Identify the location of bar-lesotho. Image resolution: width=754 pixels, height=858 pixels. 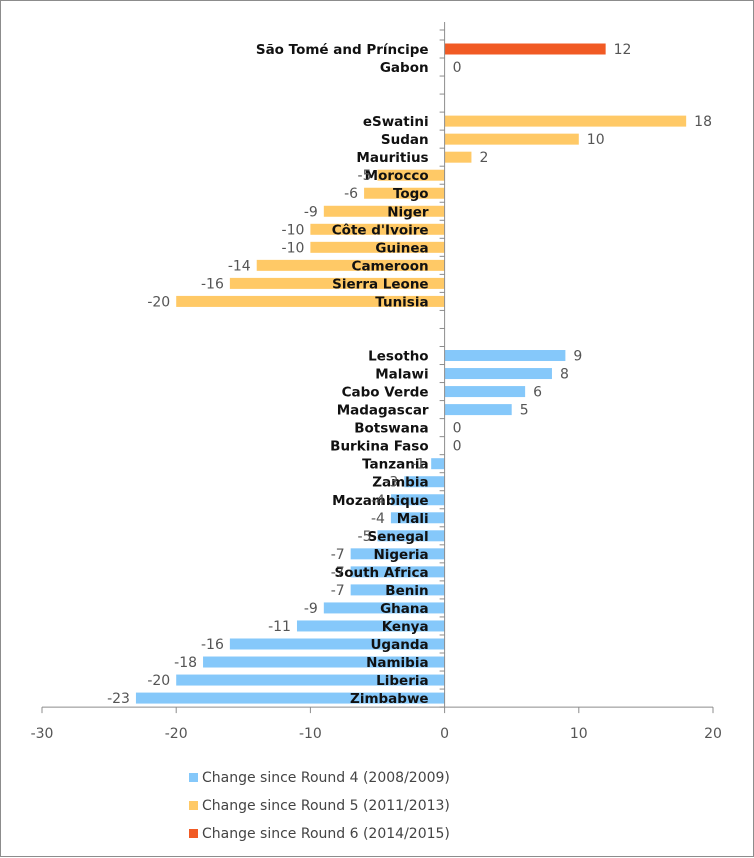
(505, 356).